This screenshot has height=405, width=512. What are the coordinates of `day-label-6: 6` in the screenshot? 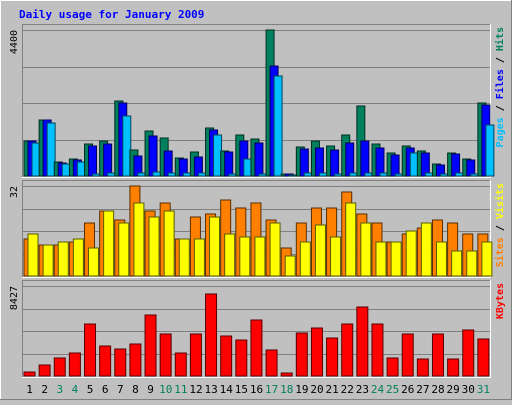 It's located at (105, 389).